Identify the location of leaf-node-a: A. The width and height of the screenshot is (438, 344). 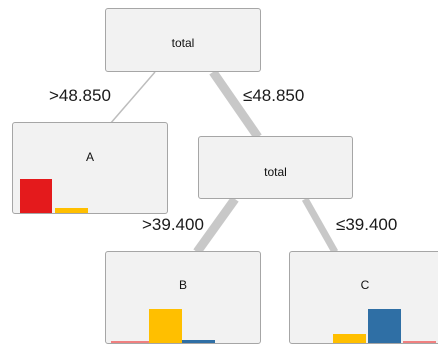
(90, 168).